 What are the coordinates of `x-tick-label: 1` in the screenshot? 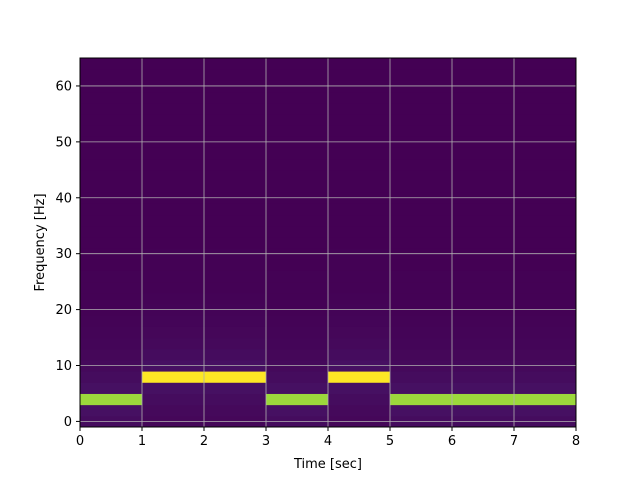 It's located at (142, 441).